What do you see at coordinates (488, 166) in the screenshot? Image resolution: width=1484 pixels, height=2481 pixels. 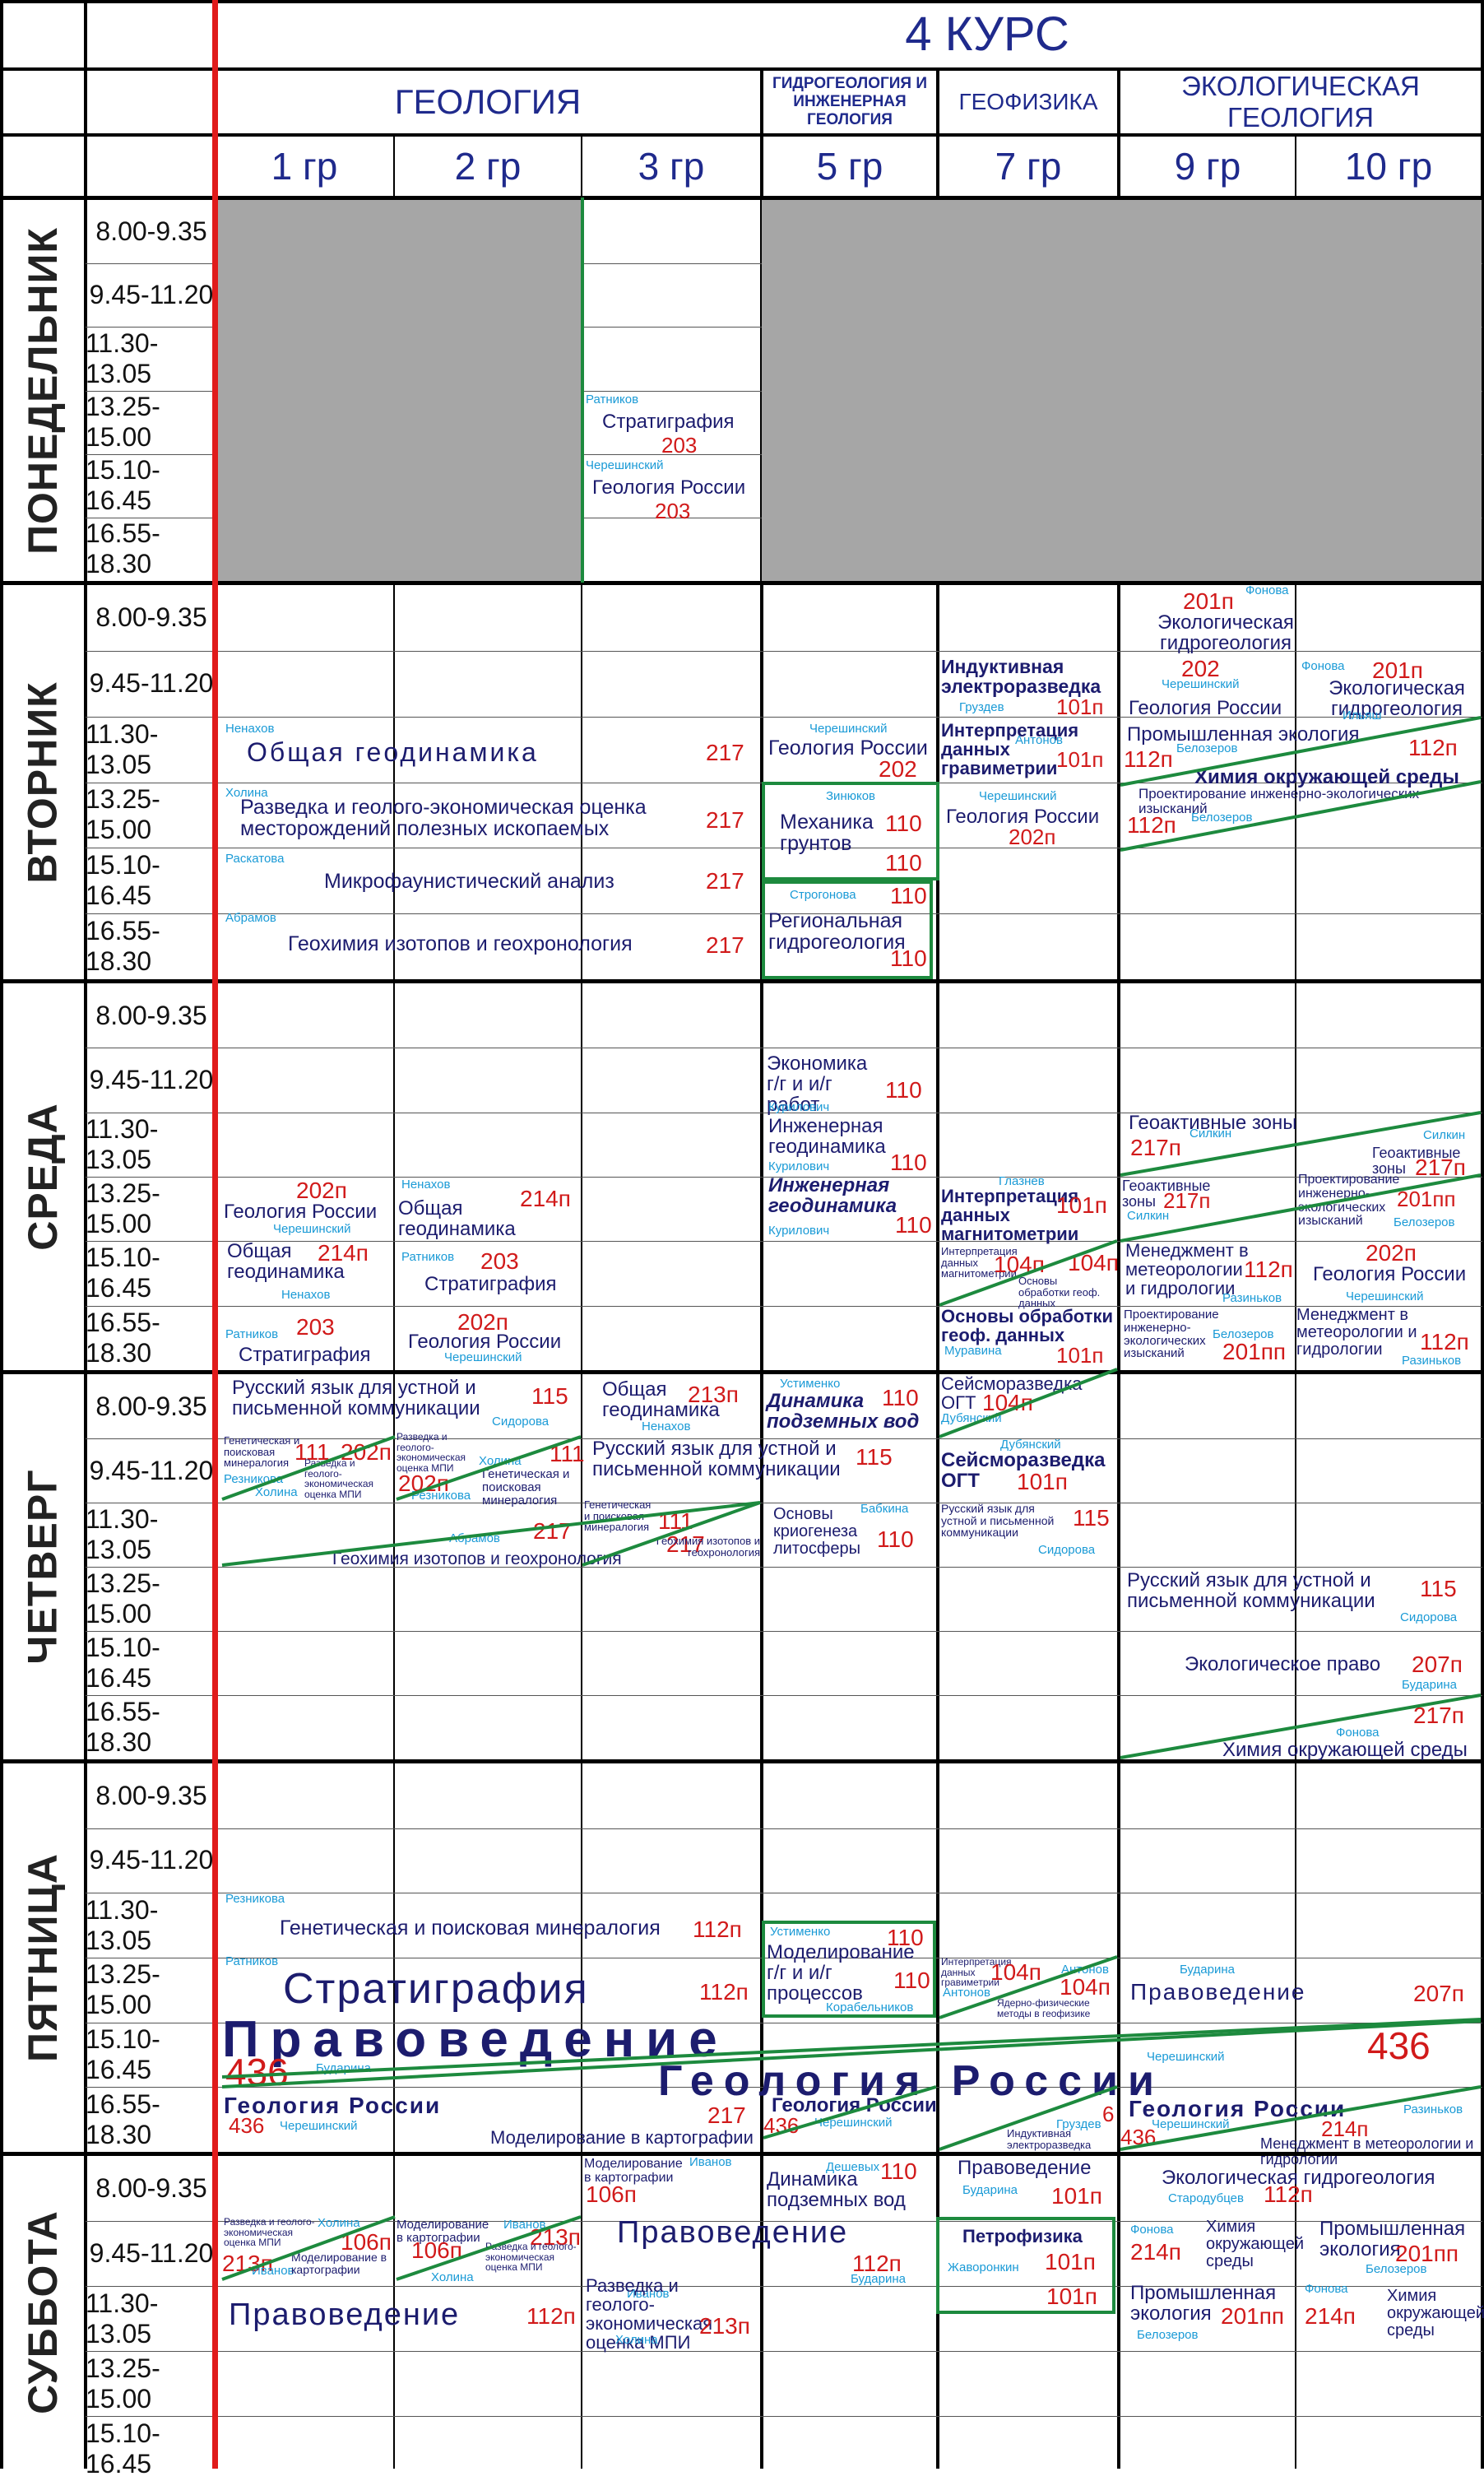 I see `group-2: 2 гр` at bounding box center [488, 166].